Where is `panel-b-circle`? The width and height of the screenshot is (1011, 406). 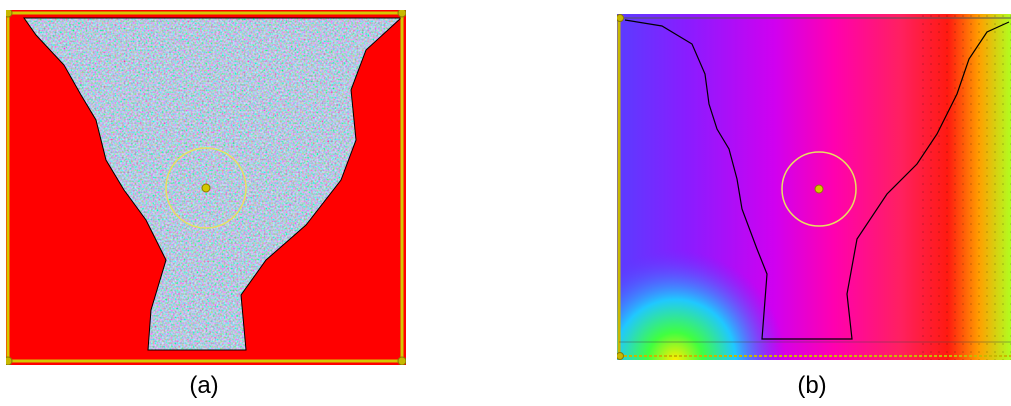
panel-b-circle is located at coordinates (819, 189).